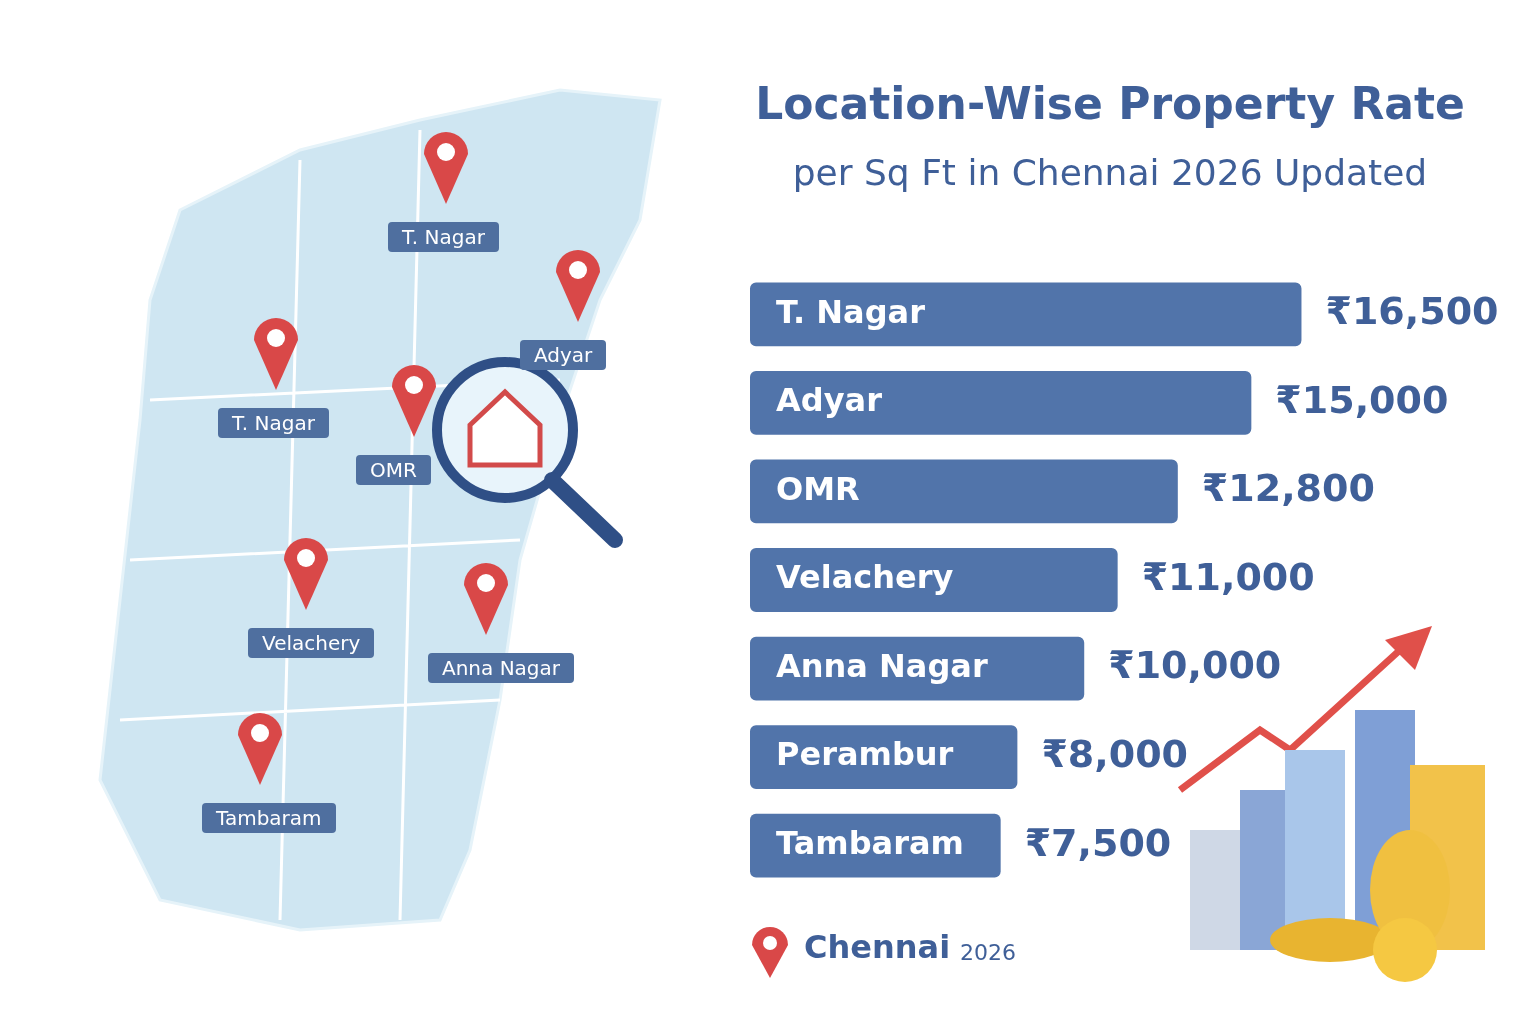  What do you see at coordinates (1115, 754) in the screenshot?
I see `data-label: ₹8,000` at bounding box center [1115, 754].